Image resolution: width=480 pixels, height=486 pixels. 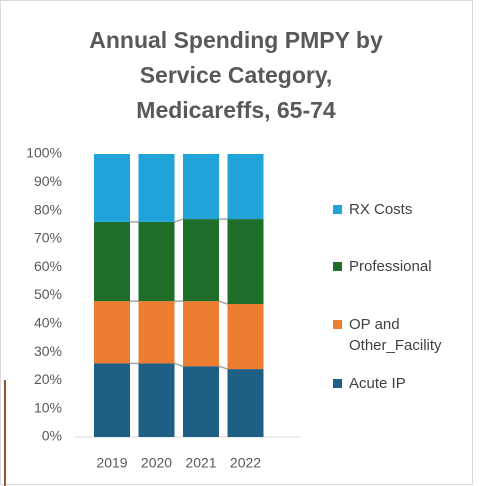 I want to click on legend-label: RX Costs, so click(x=381, y=209).